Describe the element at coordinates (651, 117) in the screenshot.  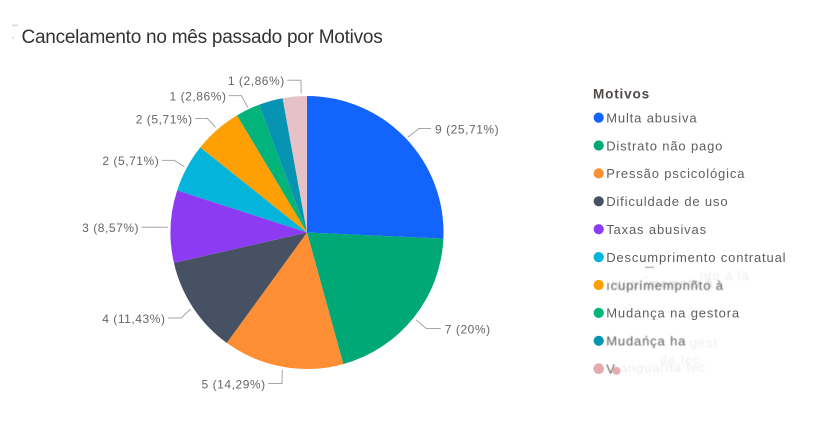
I see `svg-text: Multa abusiva` at that location.